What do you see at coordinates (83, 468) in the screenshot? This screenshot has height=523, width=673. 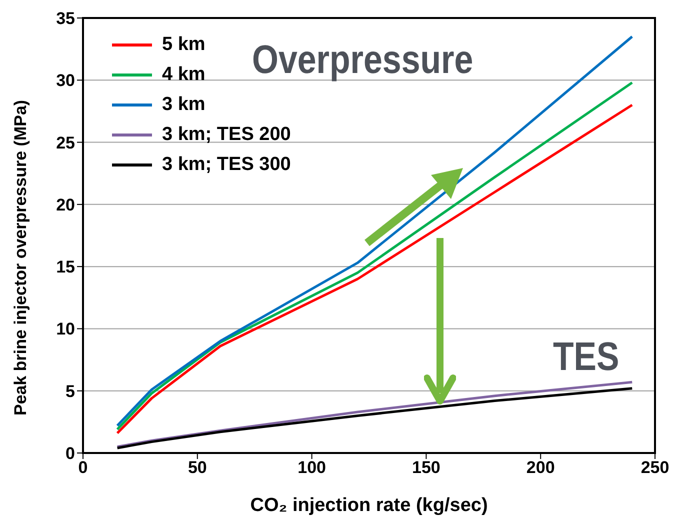 I see `x-tick-label: 0` at bounding box center [83, 468].